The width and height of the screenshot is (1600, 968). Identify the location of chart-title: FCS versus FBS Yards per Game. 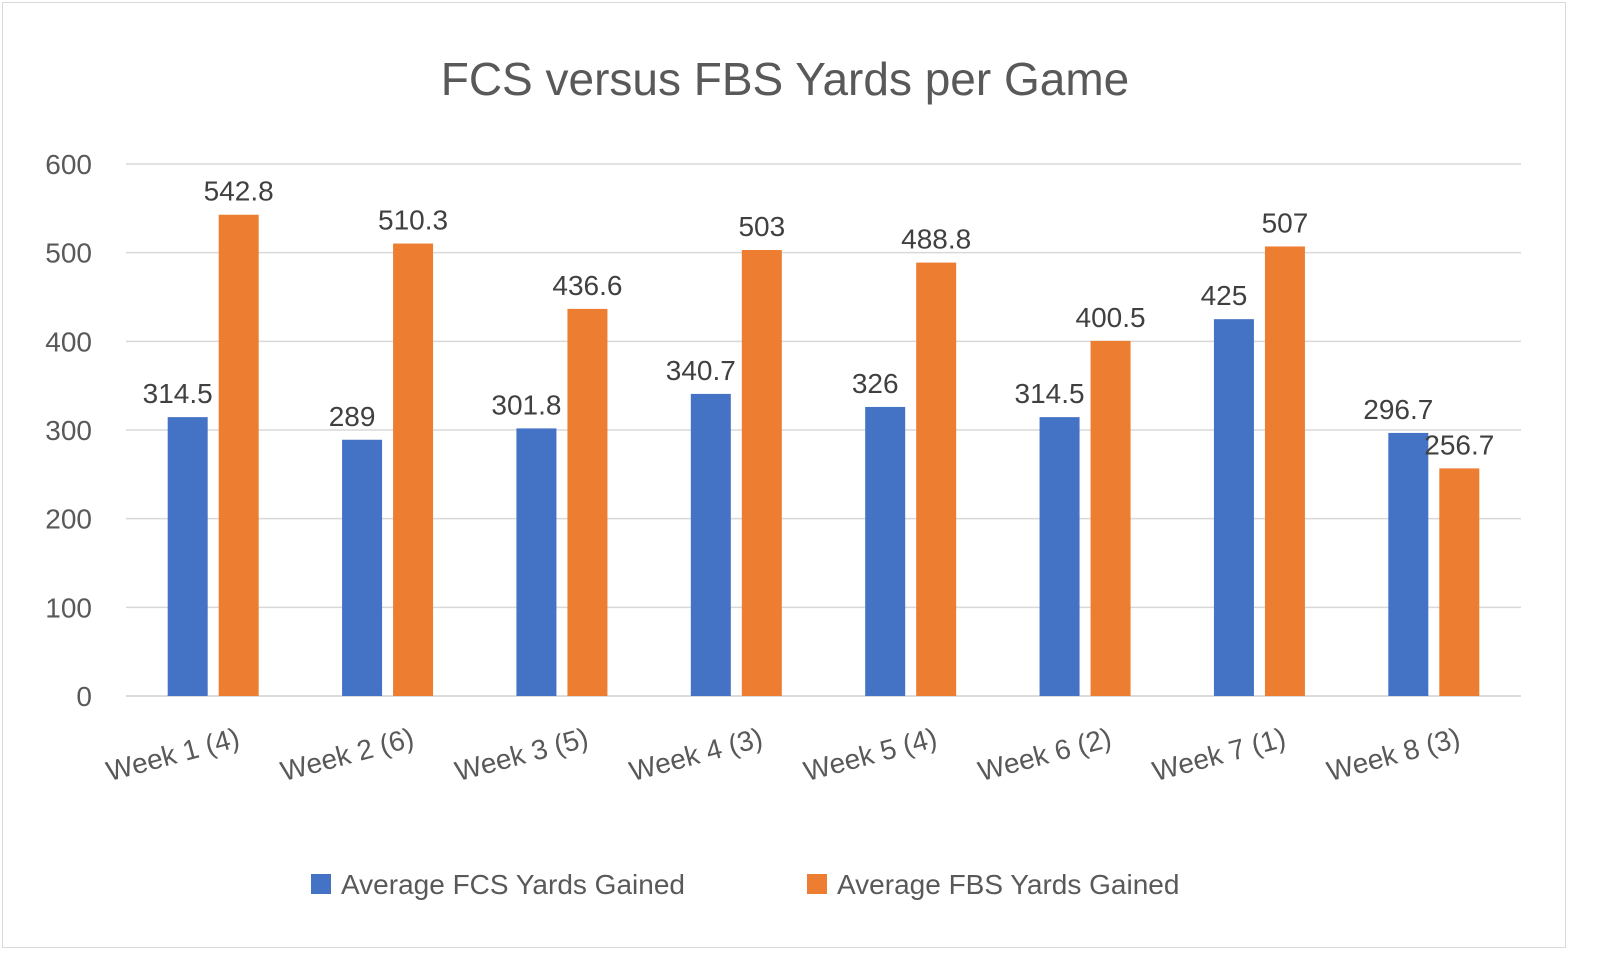
(785, 79).